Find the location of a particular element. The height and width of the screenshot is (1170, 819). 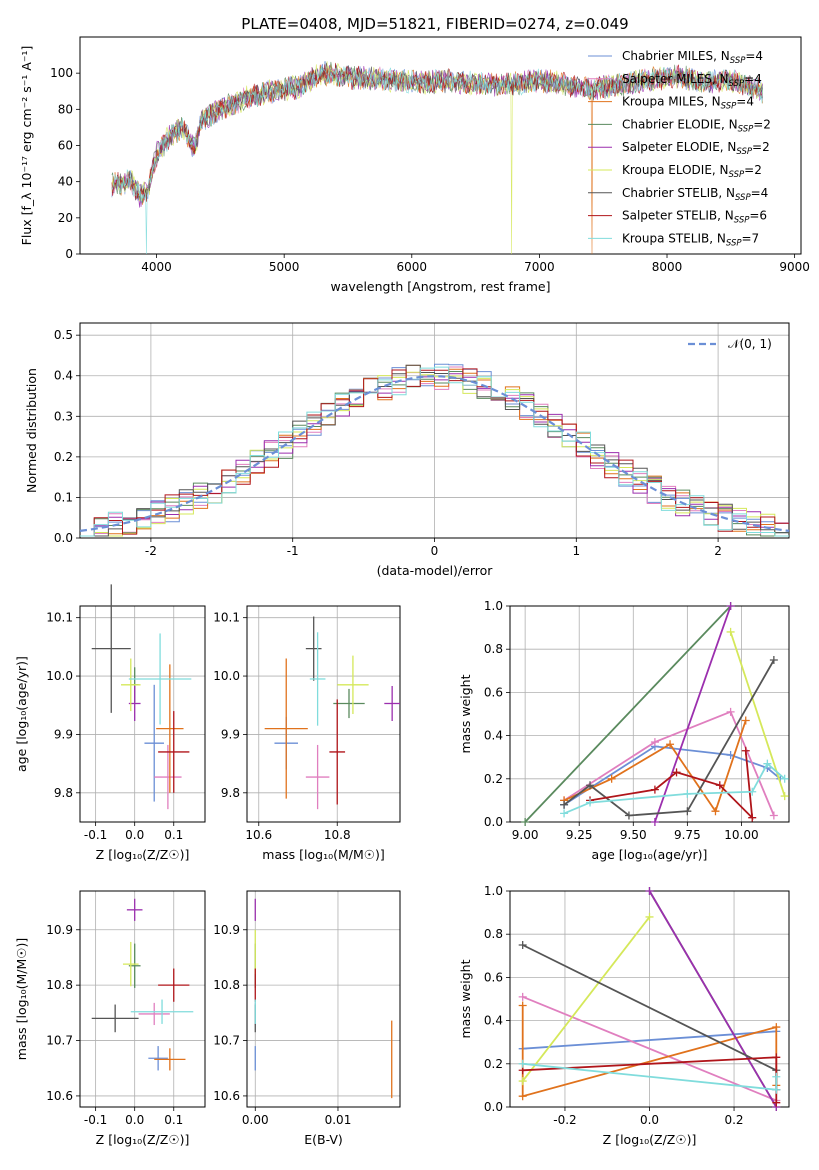

age-vs-z-ytick-label: 9.8 is located at coordinates (63, 793).